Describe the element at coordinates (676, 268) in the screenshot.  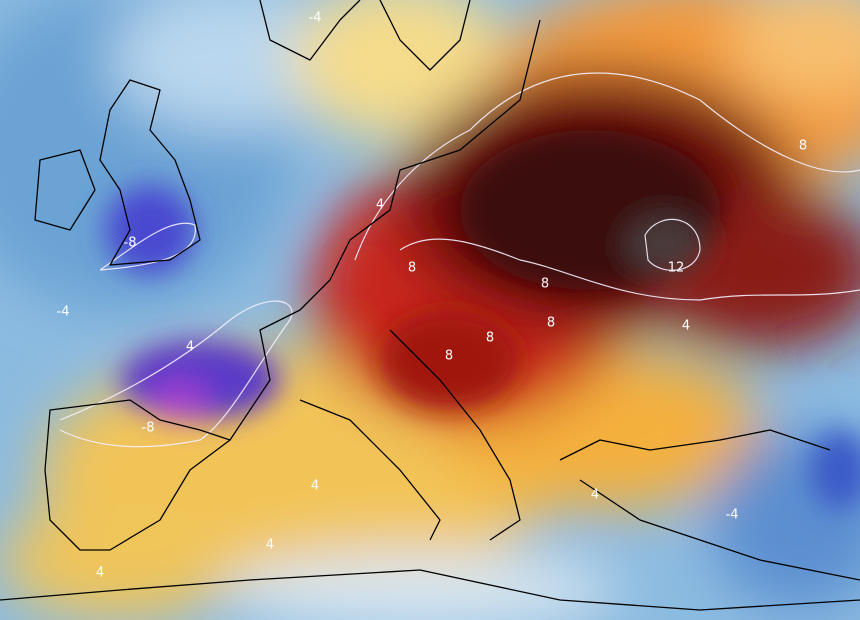
I see `contour-label: 12` at that location.